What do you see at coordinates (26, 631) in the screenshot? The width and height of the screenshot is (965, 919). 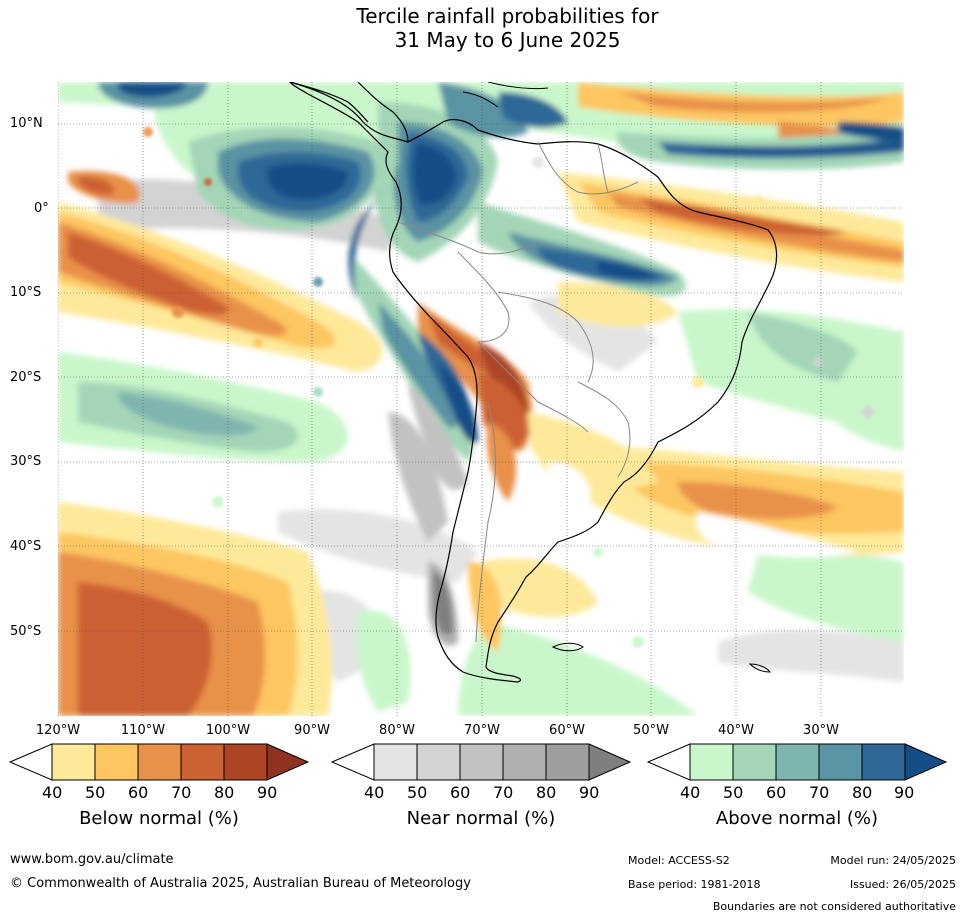 I see `lat-label-50s: 50°S` at bounding box center [26, 631].